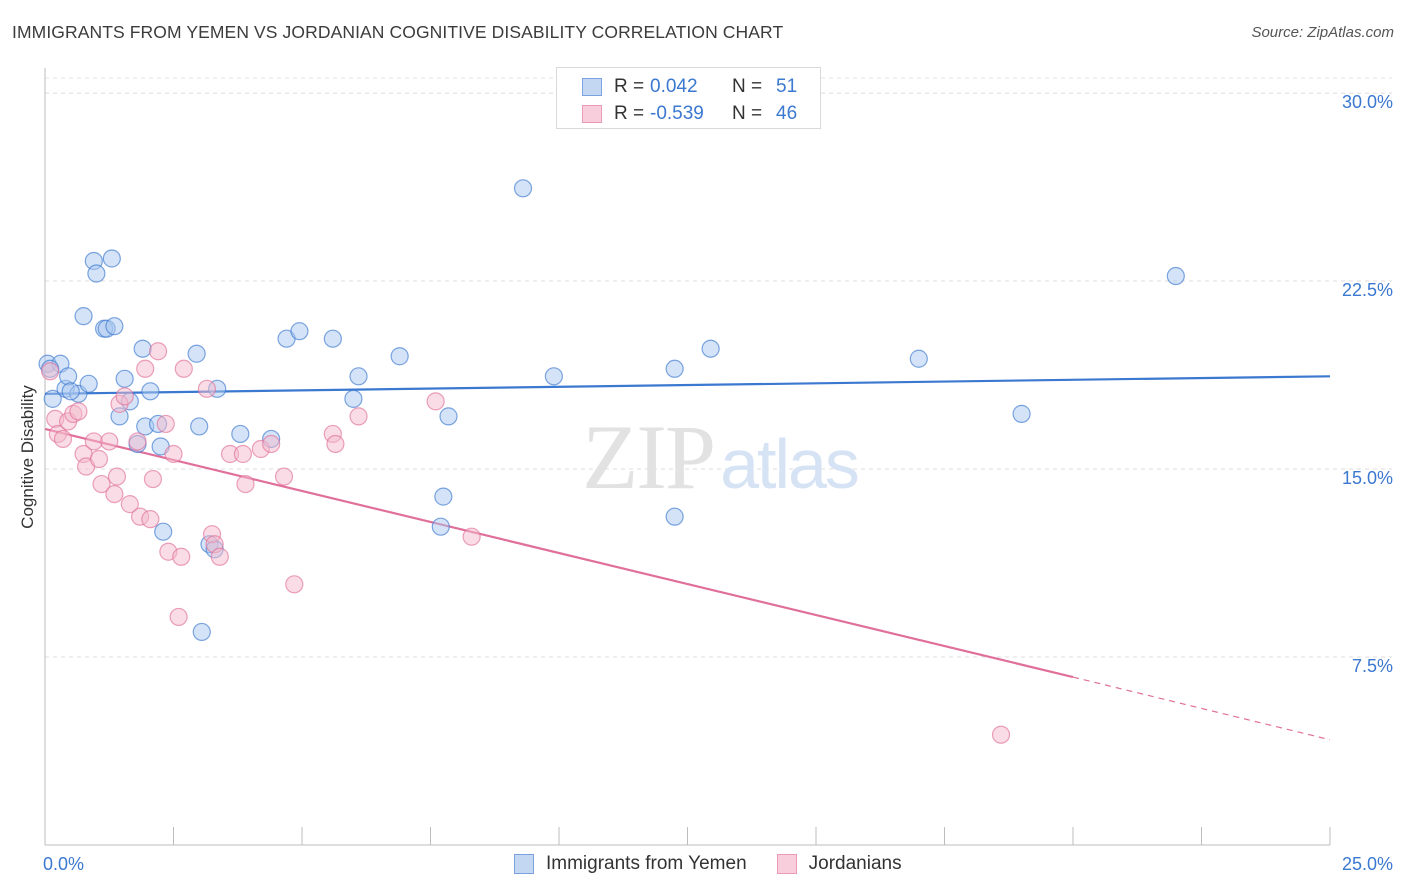 The height and width of the screenshot is (892, 1406). I want to click on x-tick-label: 0.0%, so click(63, 864).